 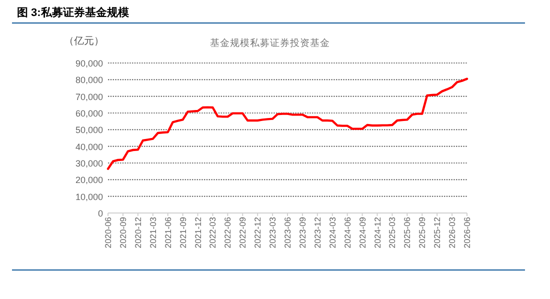 I want to click on y-tick-label: 50,000, so click(x=89, y=130).